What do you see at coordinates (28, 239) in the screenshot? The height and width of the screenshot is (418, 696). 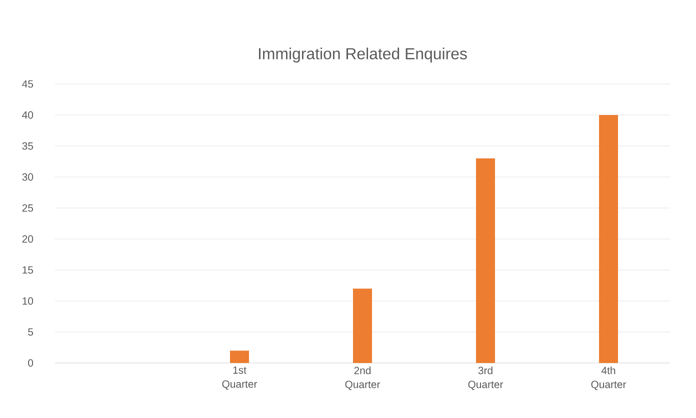 I see `y-tick-label: 20` at bounding box center [28, 239].